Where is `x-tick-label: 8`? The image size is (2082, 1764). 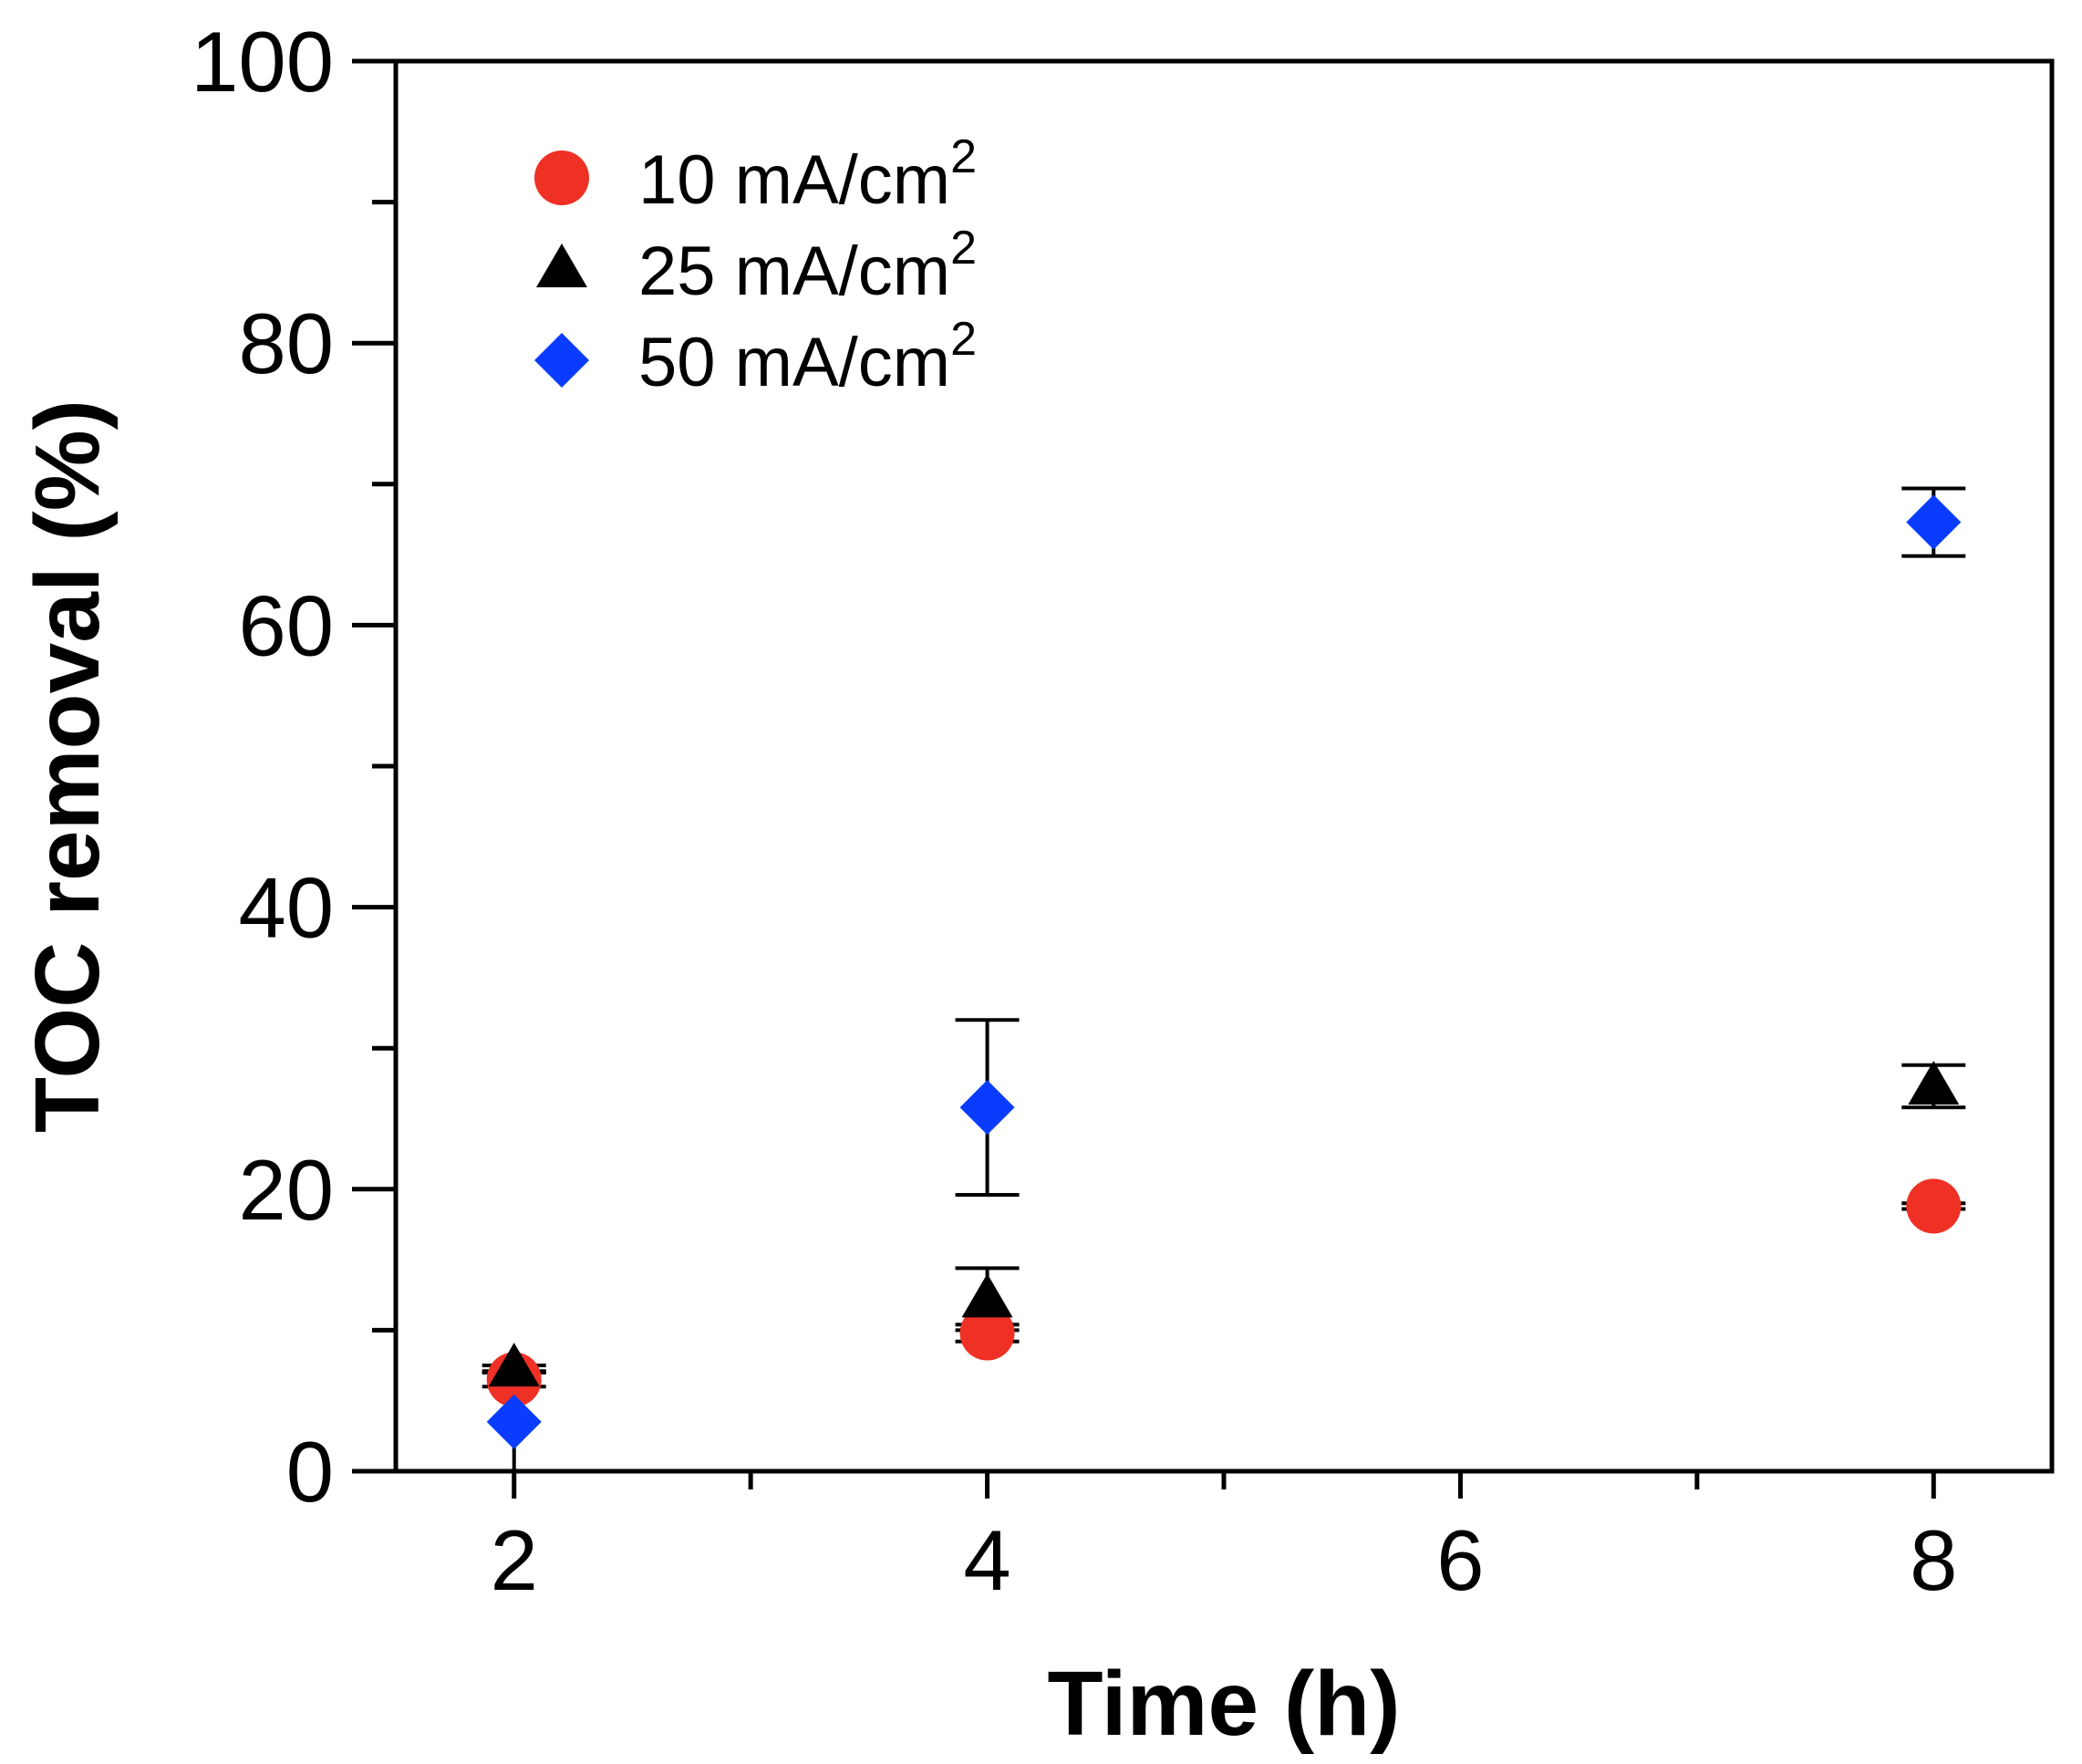
x-tick-label: 8 is located at coordinates (1933, 1560).